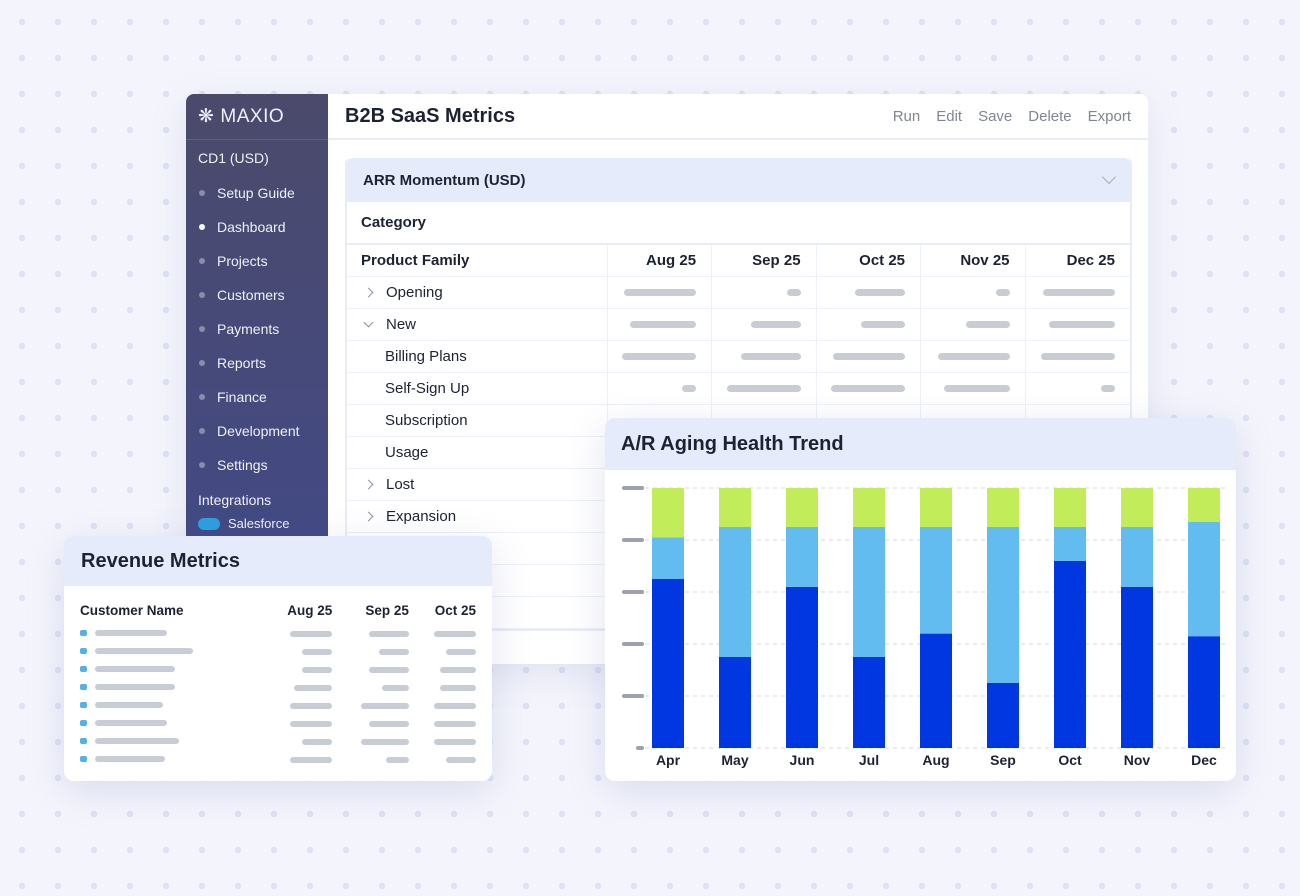 This screenshot has width=1300, height=896. Describe the element at coordinates (257, 523) in the screenshot. I see `sidebar-item-salesforce: Salesforce` at that location.